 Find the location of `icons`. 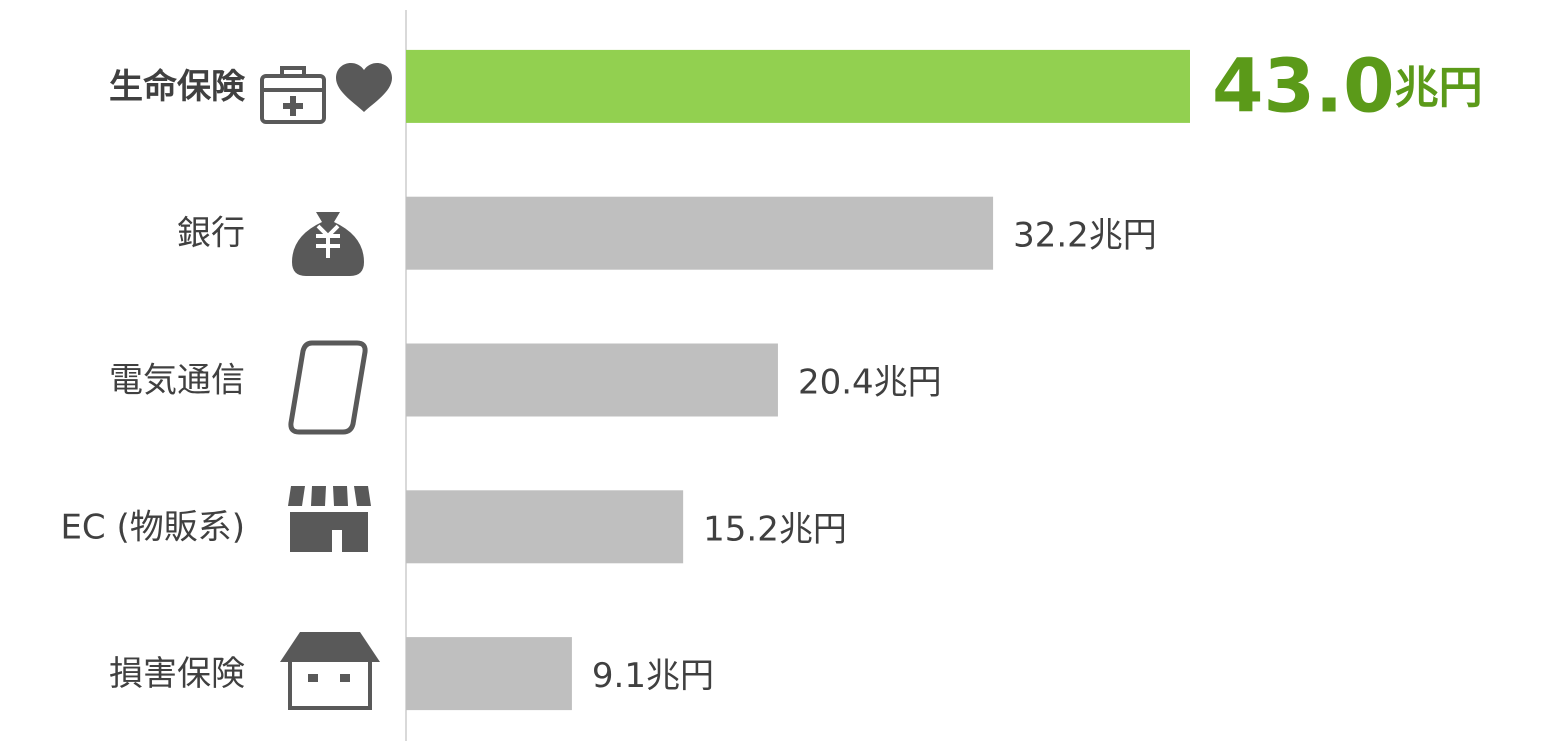

icons is located at coordinates (316, 388).